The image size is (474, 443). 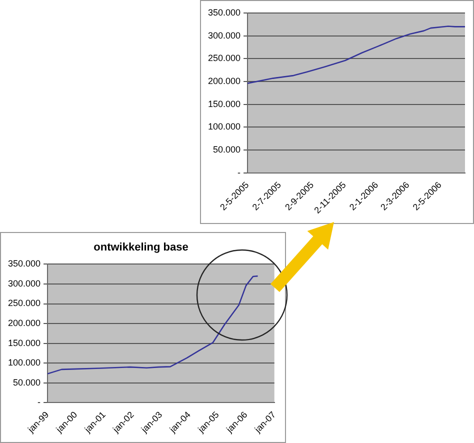 I want to click on chart-title: ontwikkeling base, so click(x=141, y=248).